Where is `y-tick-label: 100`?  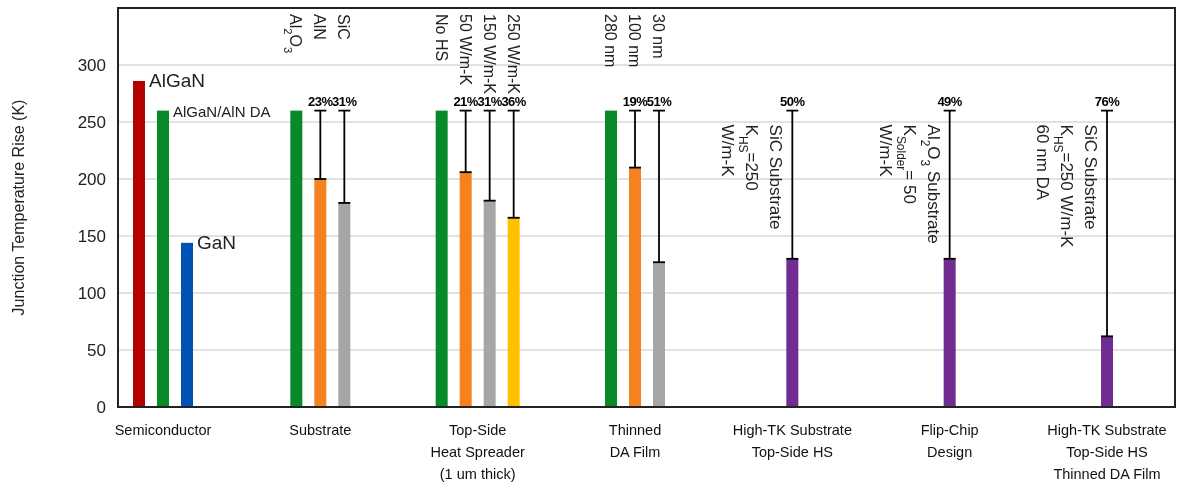
y-tick-label: 100 is located at coordinates (91, 293).